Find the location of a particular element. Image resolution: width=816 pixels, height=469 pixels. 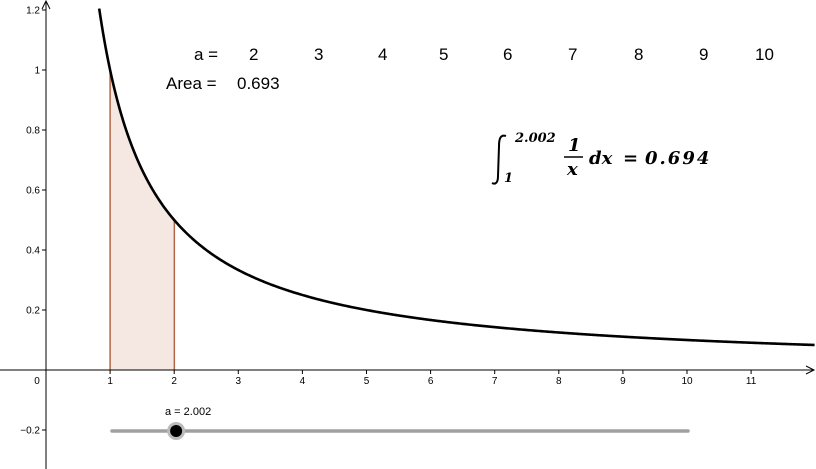

y-tick-label: 0.4 is located at coordinates (33, 251).